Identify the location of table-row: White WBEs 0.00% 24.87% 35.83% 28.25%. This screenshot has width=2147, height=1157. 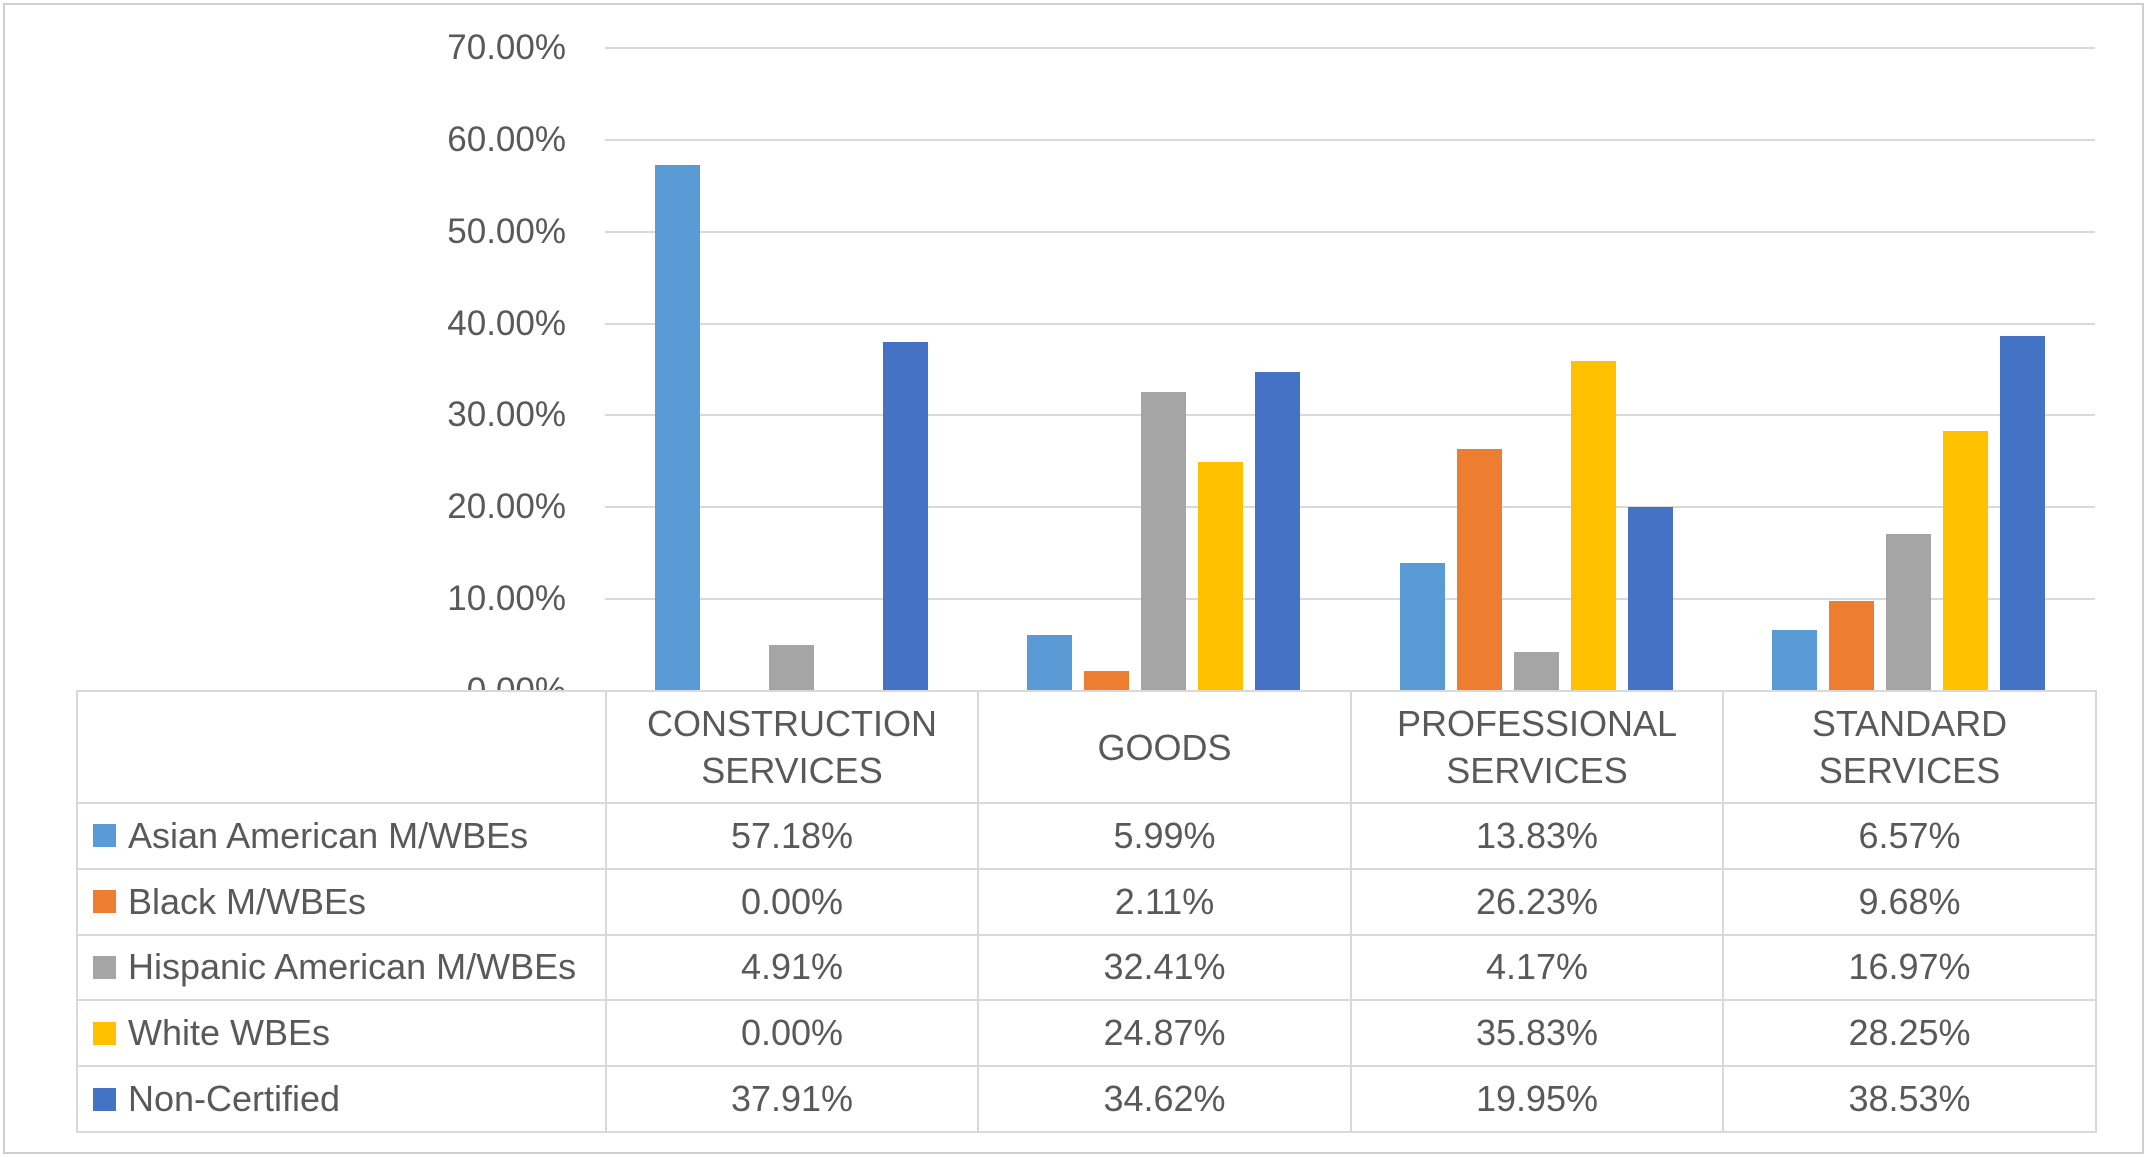
(1086, 1033).